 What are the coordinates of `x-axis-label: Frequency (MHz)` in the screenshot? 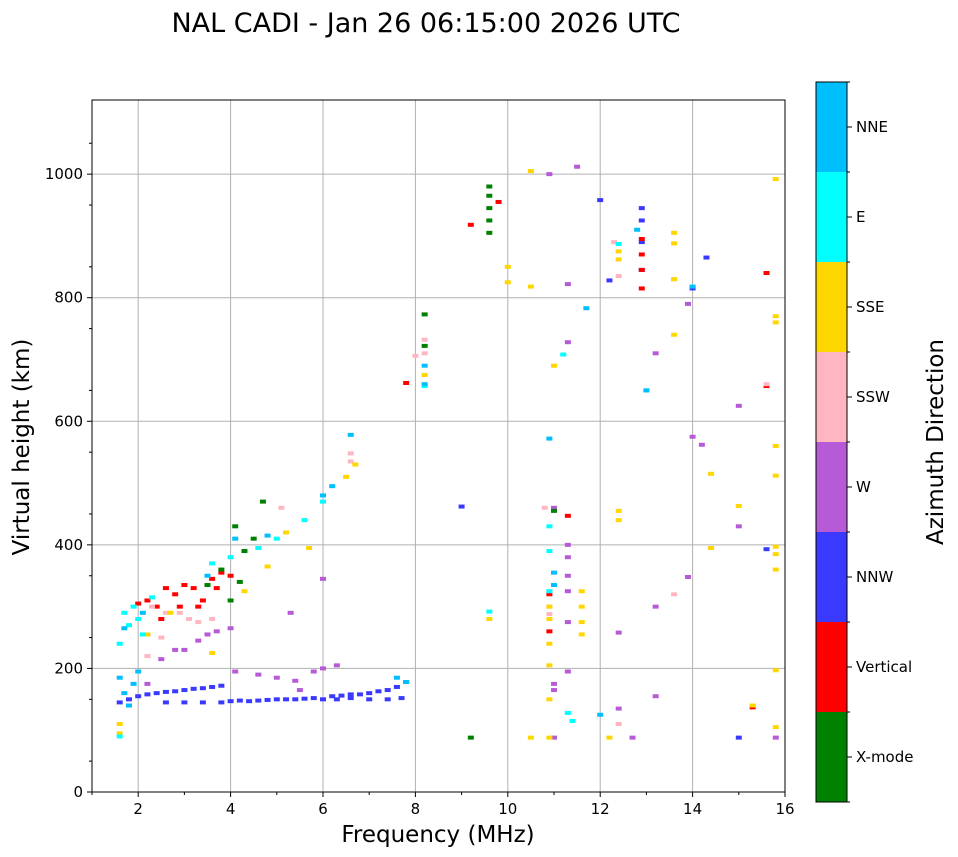 It's located at (437, 835).